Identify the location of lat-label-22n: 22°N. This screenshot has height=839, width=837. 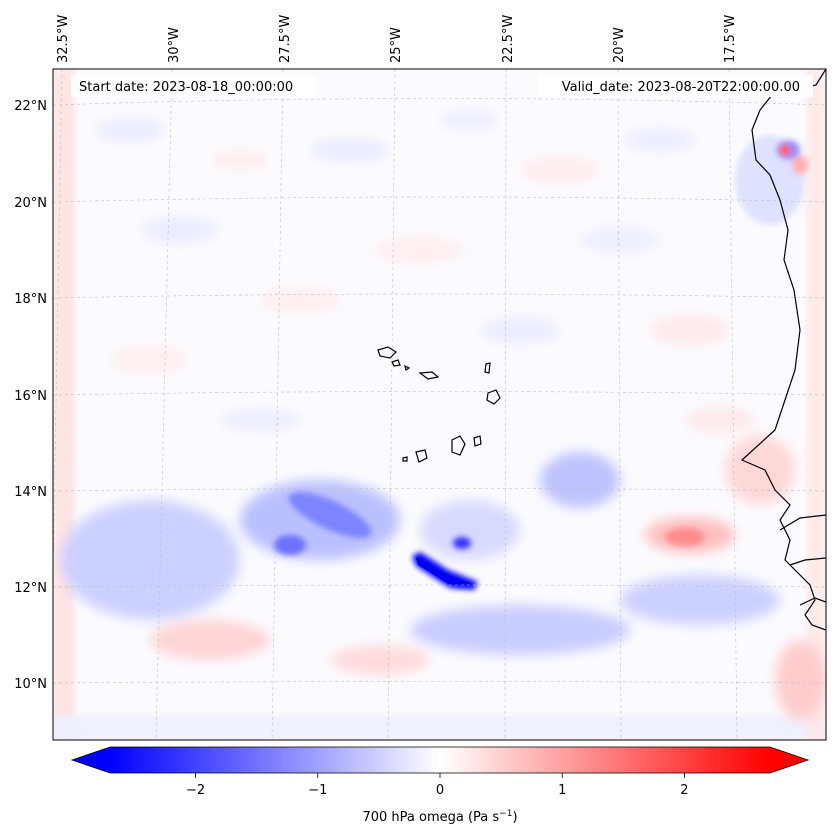
(30, 106).